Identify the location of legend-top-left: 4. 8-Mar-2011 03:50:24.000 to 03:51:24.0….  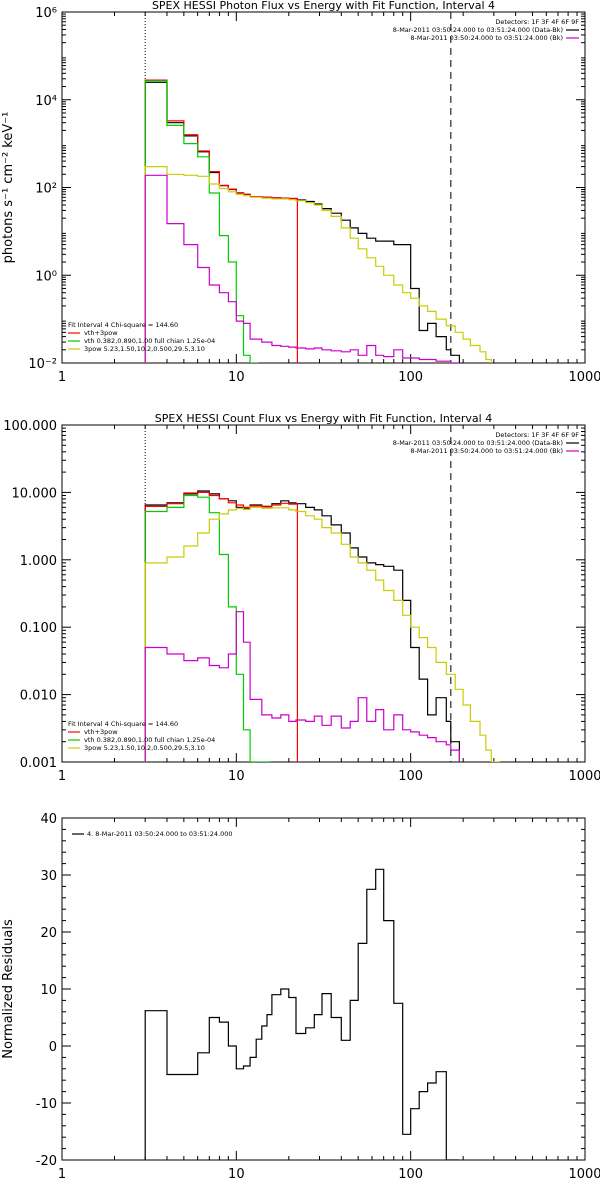
(152, 834).